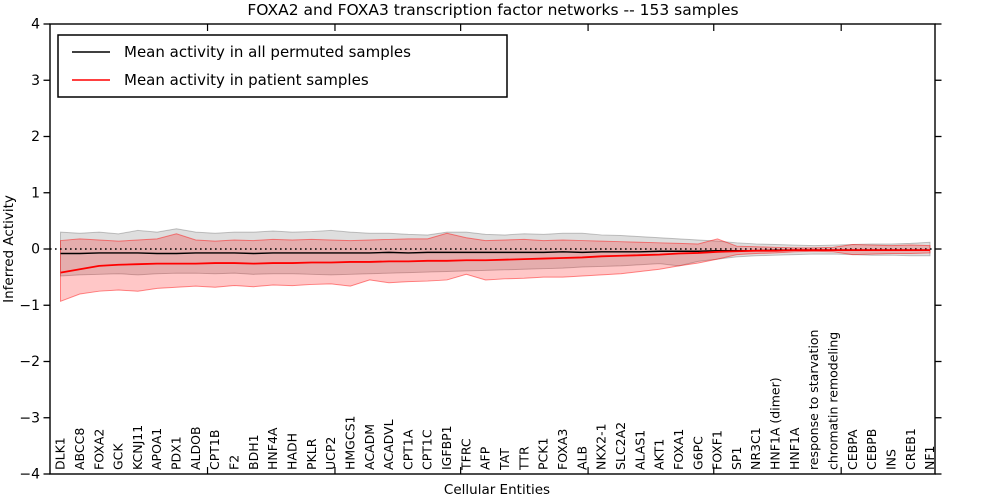  What do you see at coordinates (29, 475) in the screenshot?
I see `y-tick-label: −4` at bounding box center [29, 475].